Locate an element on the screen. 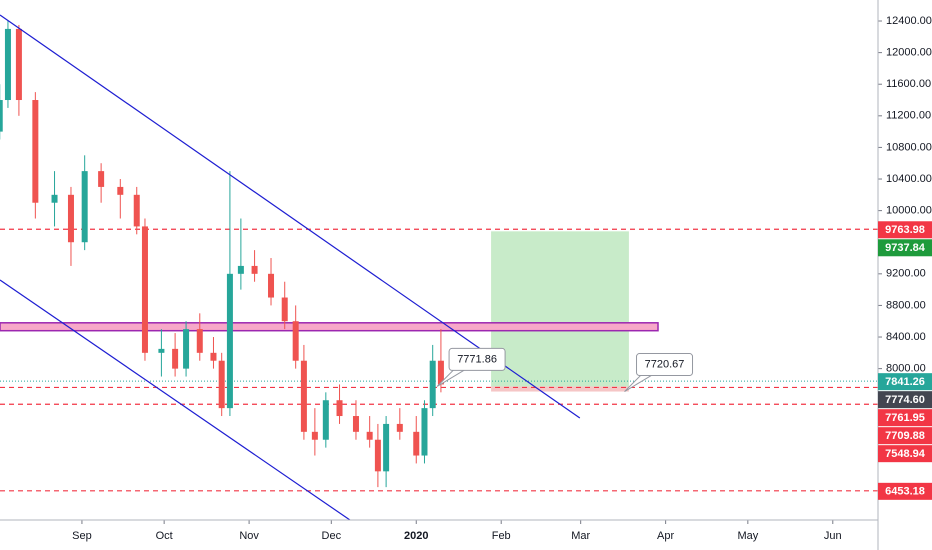 This screenshot has height=550, width=932. price-badge-label: 7774.60 is located at coordinates (905, 400).